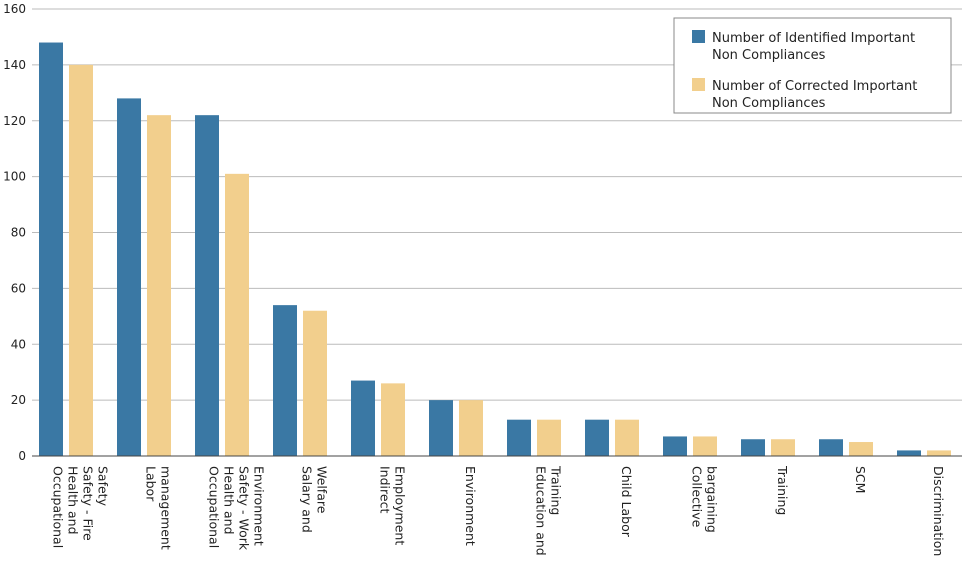  What do you see at coordinates (244, 508) in the screenshot?
I see `x-tick-label-line: Safety - Work` at bounding box center [244, 508].